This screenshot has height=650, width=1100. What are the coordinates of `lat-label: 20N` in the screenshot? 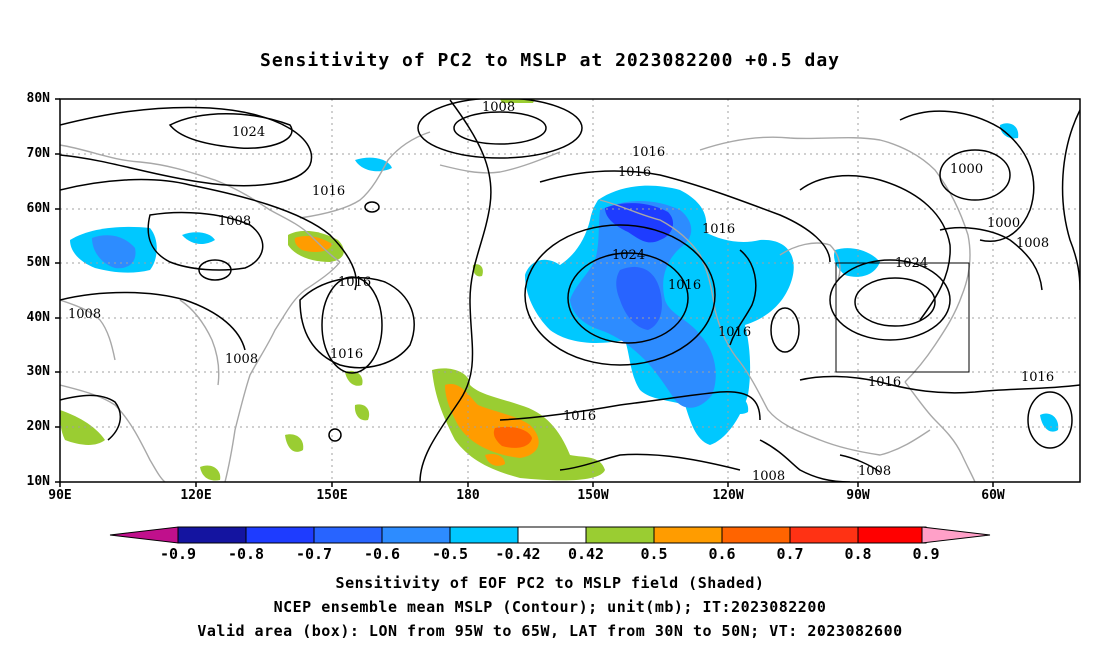 It's located at (38, 426).